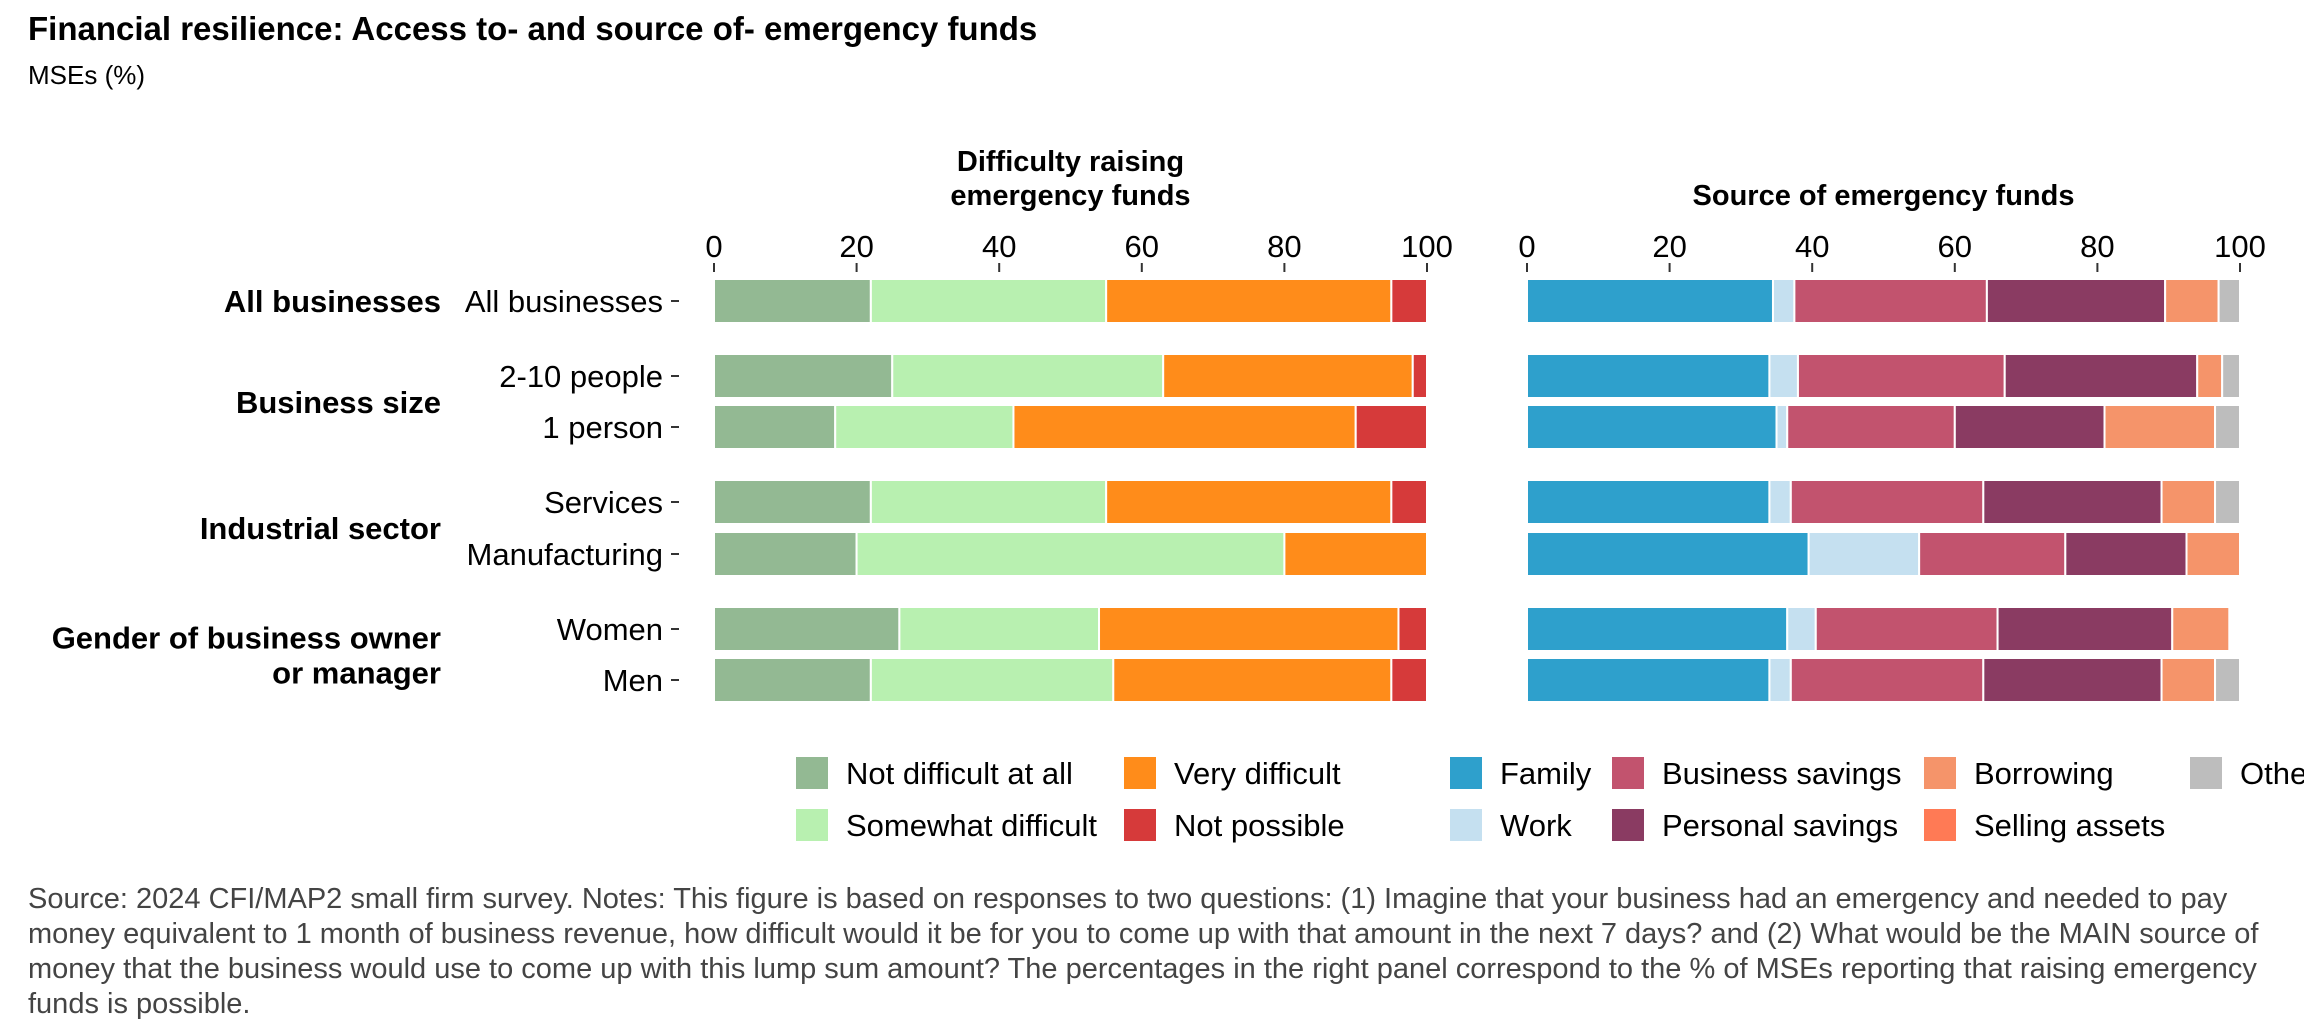 This screenshot has height=1036, width=2304. What do you see at coordinates (807, 629) in the screenshot?
I see `bar-women-not-difficult-at-all` at bounding box center [807, 629].